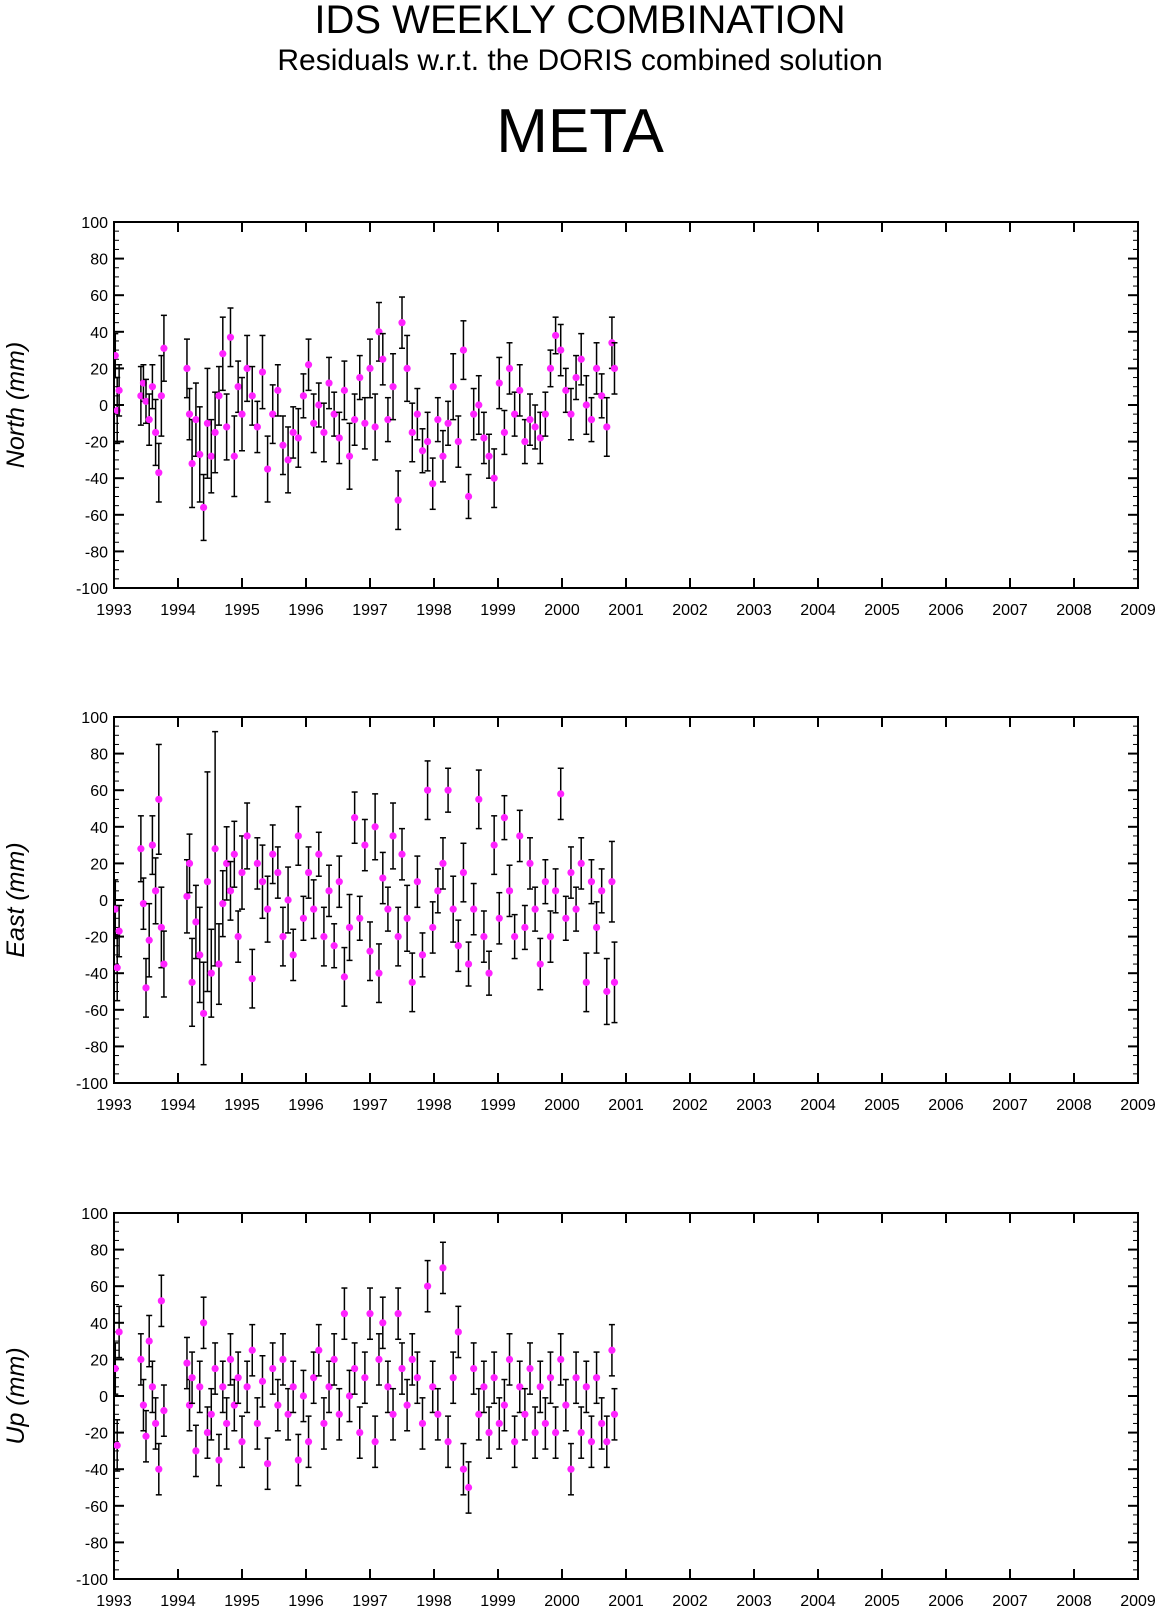  Describe the element at coordinates (114, 610) in the screenshot. I see `north-x-tick-label: 1993` at that location.